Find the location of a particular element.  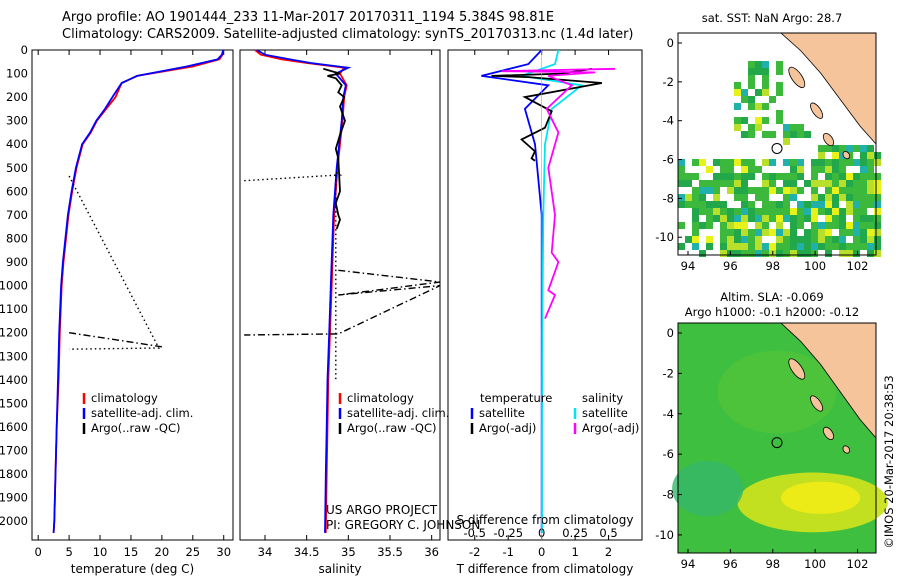

sla-island is located at coordinates (828, 433).